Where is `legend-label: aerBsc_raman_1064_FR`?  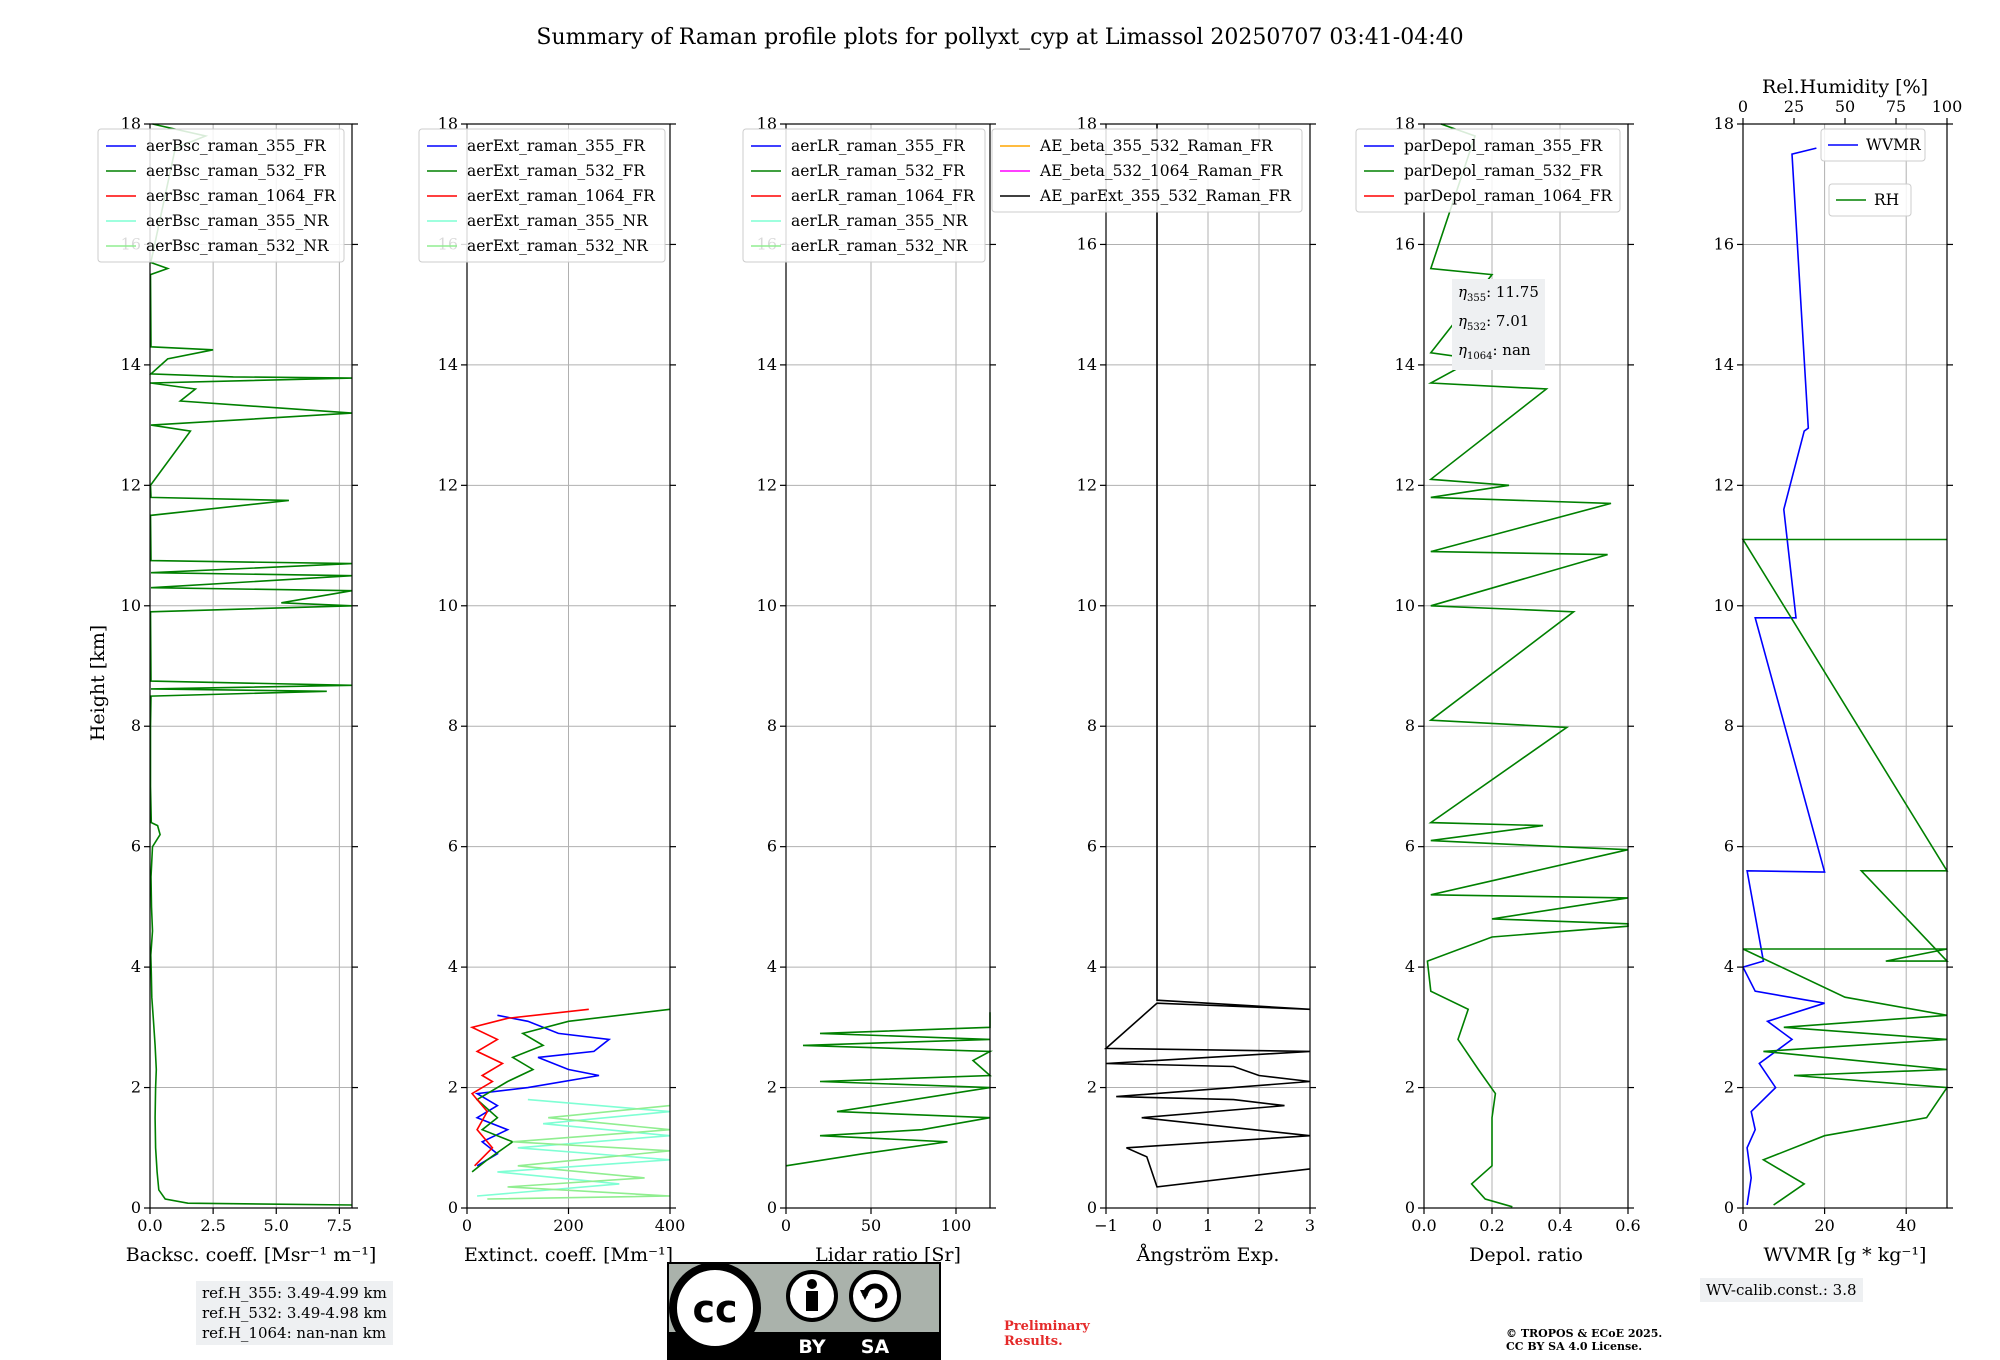
legend-label: aerBsc_raman_1064_FR is located at coordinates (241, 196).